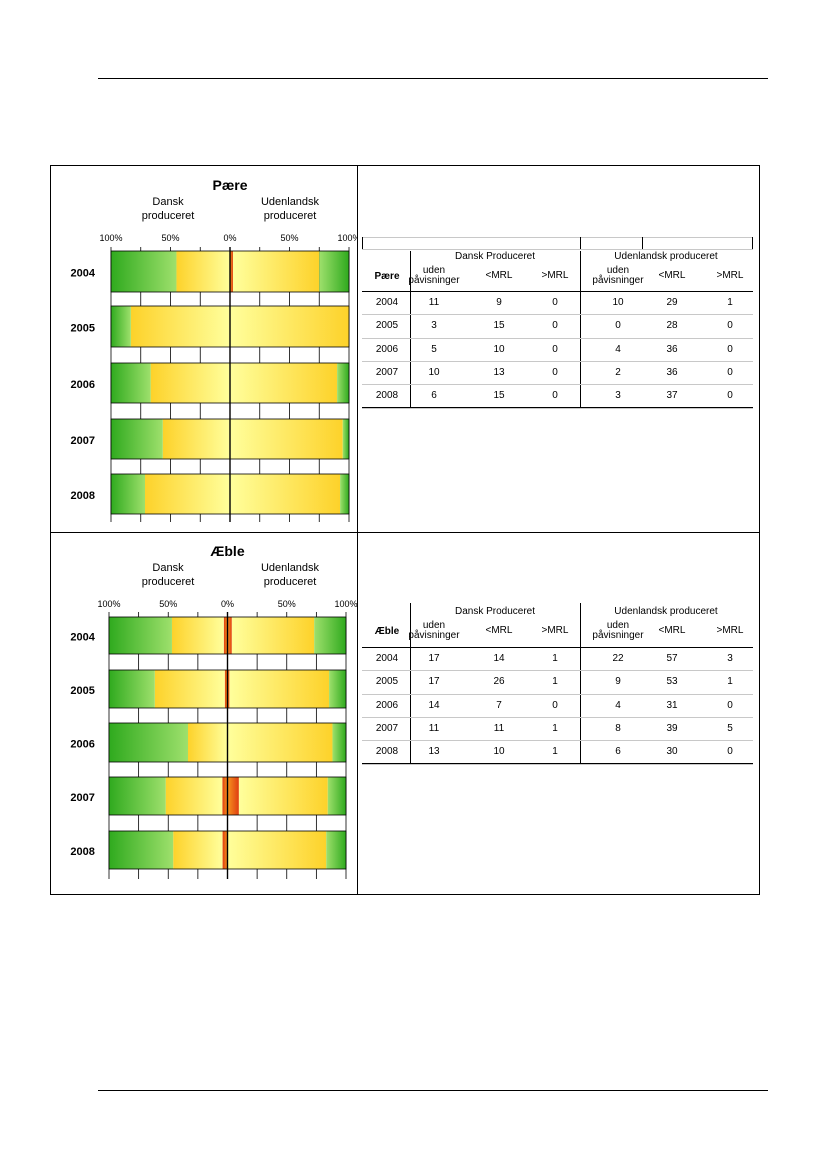 Image resolution: width=827 pixels, height=1169 pixels. I want to click on table-cell: 57, so click(672, 658).